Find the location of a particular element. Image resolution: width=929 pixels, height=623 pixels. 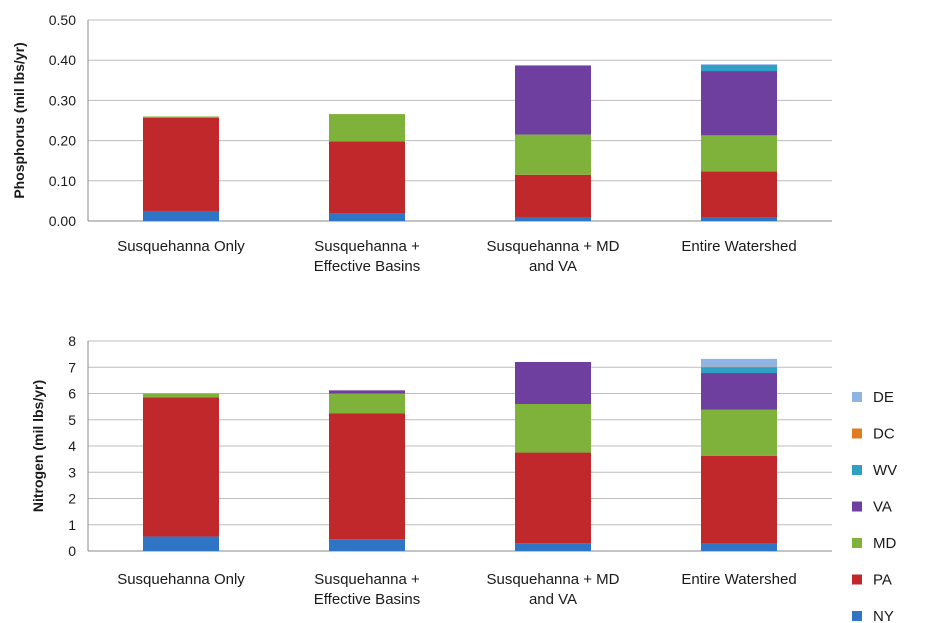

phosphorus-y-tick-label: 0.30 is located at coordinates (62, 100).